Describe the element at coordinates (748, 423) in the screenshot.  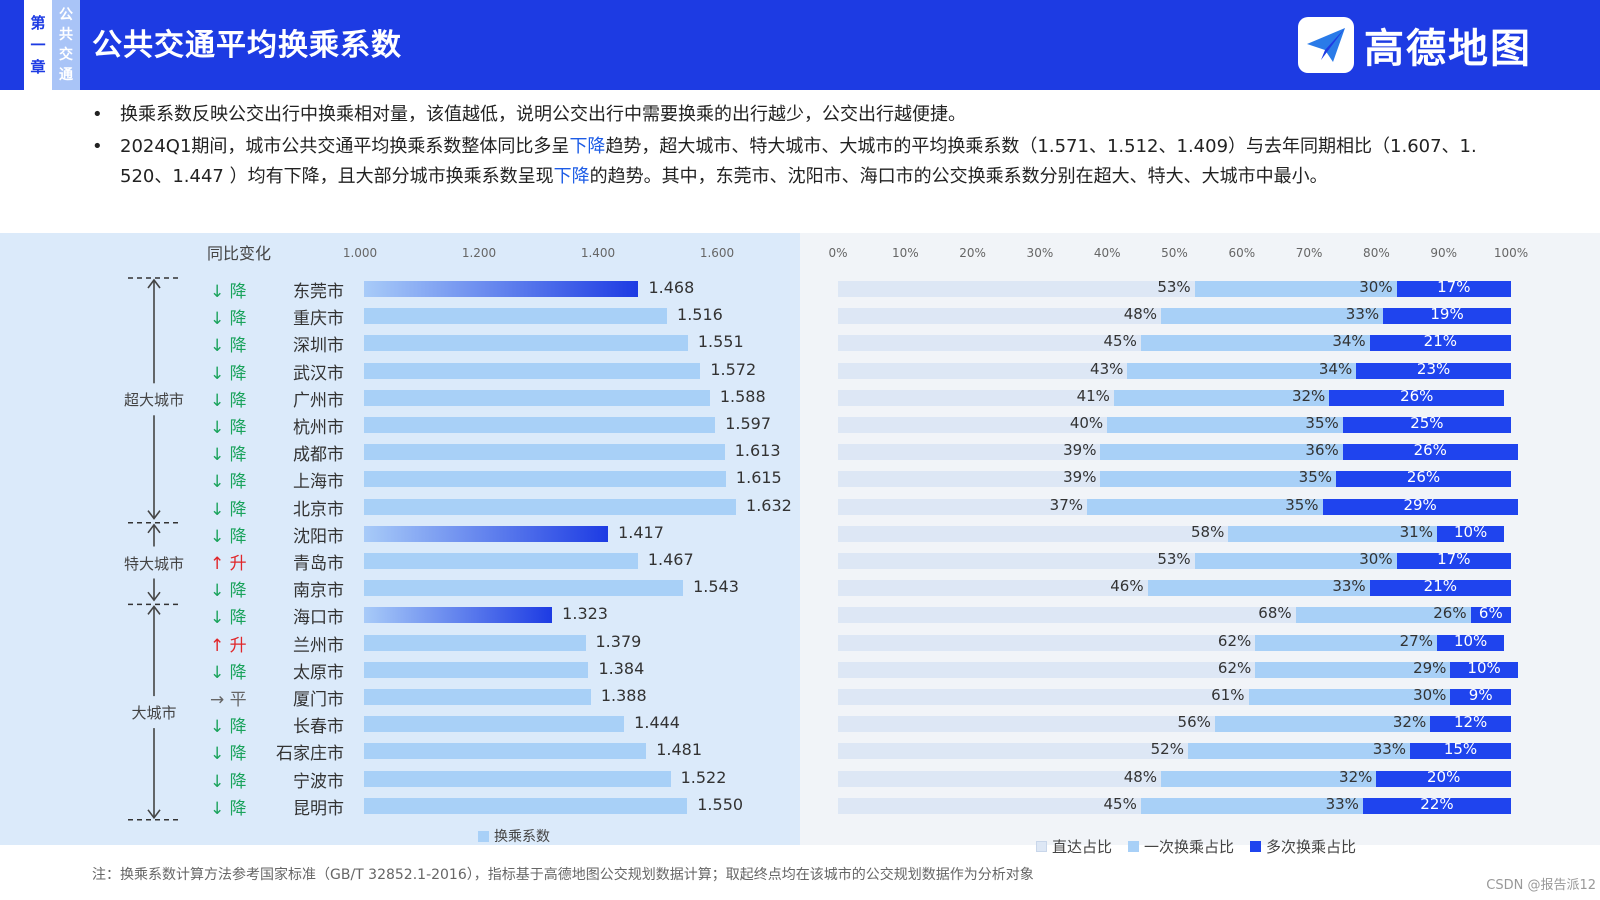
I see `coefficient-value: 1.597` at that location.